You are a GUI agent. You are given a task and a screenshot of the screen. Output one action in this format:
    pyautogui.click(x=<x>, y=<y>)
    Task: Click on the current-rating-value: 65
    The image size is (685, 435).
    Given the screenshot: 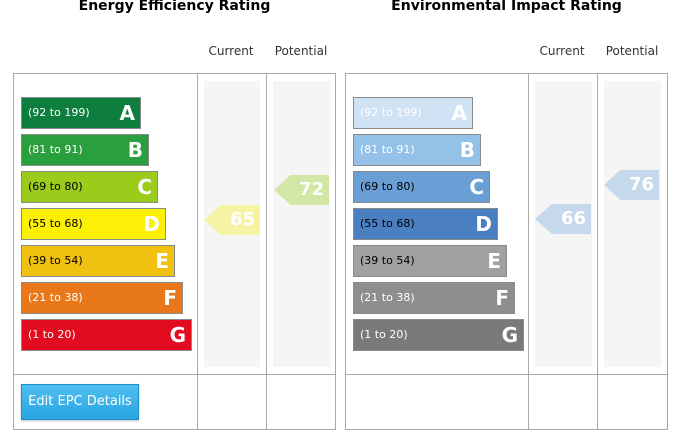 What is the action you would take?
    pyautogui.click(x=242, y=219)
    